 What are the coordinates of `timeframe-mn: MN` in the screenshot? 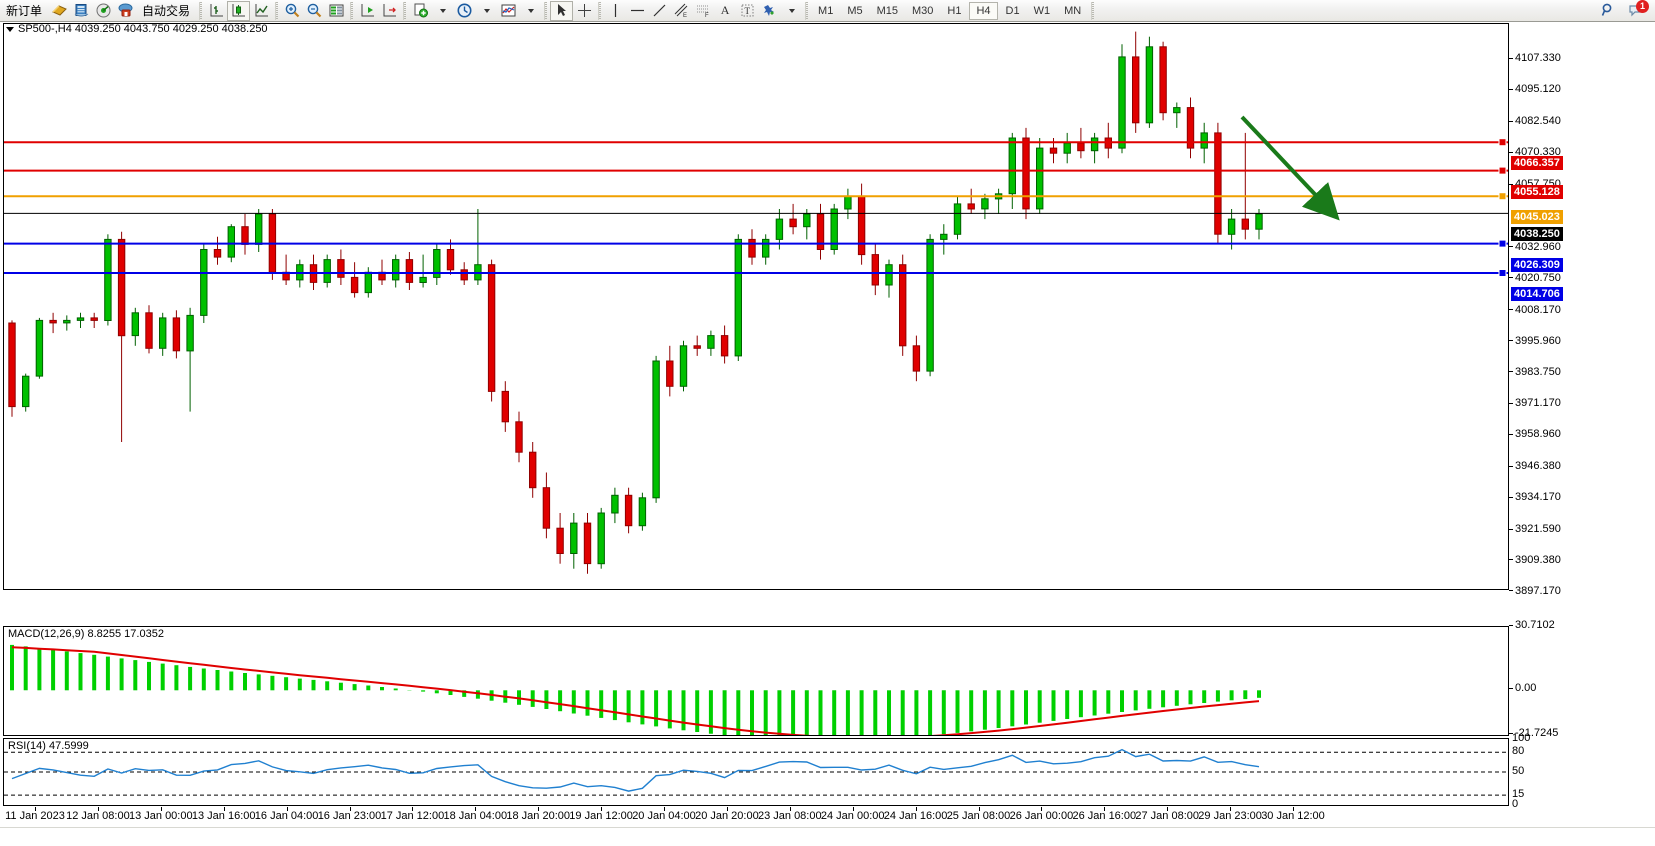 It's located at (1073, 10).